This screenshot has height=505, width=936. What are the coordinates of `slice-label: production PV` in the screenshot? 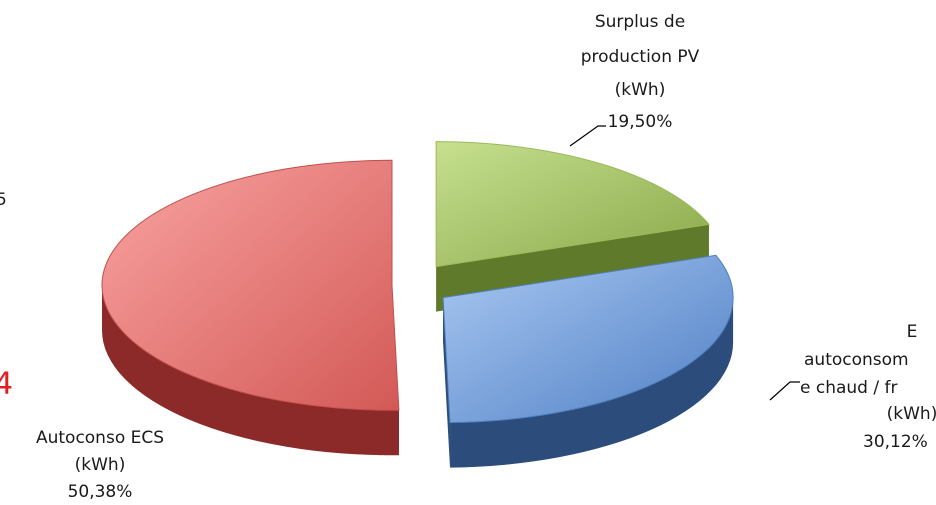 It's located at (640, 57).